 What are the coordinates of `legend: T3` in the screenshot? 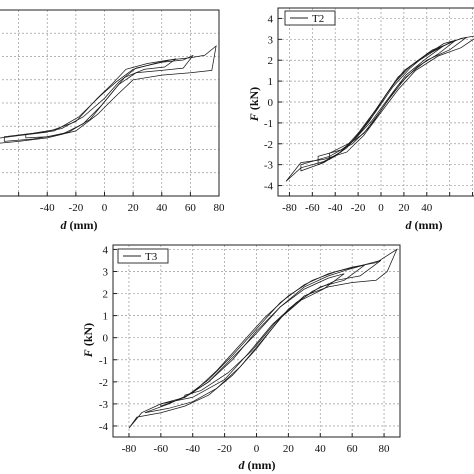 It's located at (143, 256).